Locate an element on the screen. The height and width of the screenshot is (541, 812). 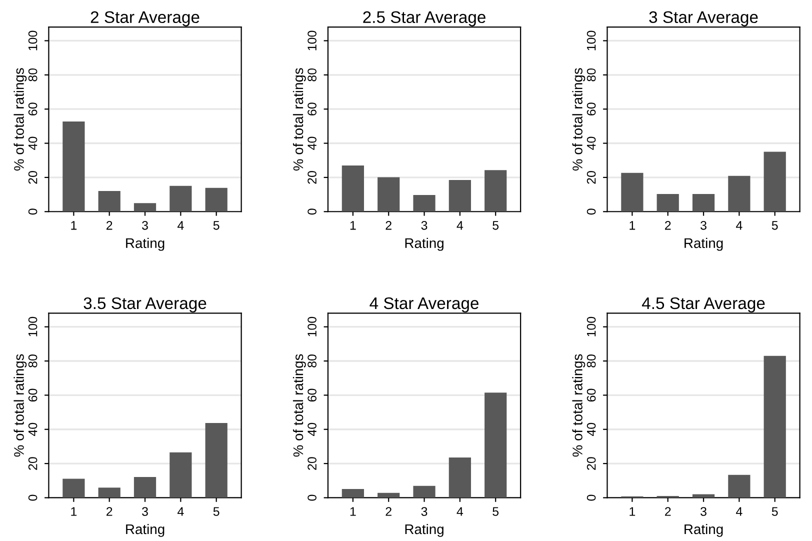
chart-title: 2.5 Star Average is located at coordinates (424, 18).